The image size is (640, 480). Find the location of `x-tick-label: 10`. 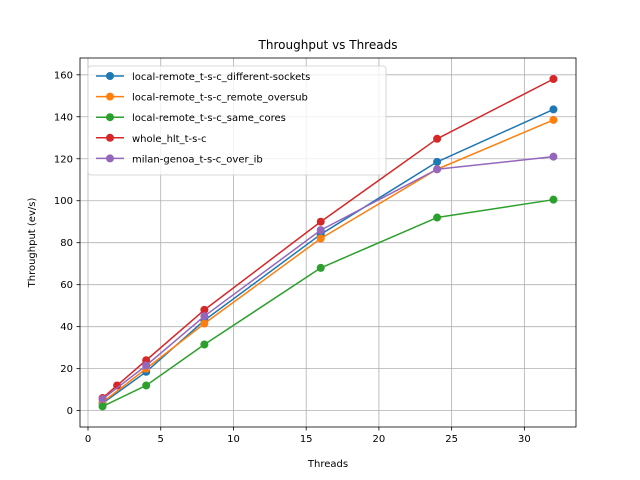

x-tick-label: 10 is located at coordinates (233, 439).